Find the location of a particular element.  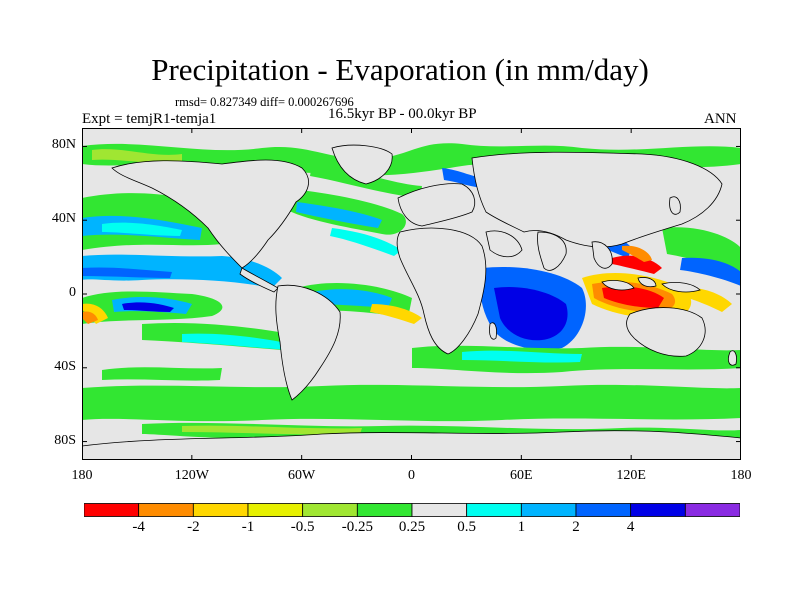

colorbar-label: 0.5 is located at coordinates (467, 527).